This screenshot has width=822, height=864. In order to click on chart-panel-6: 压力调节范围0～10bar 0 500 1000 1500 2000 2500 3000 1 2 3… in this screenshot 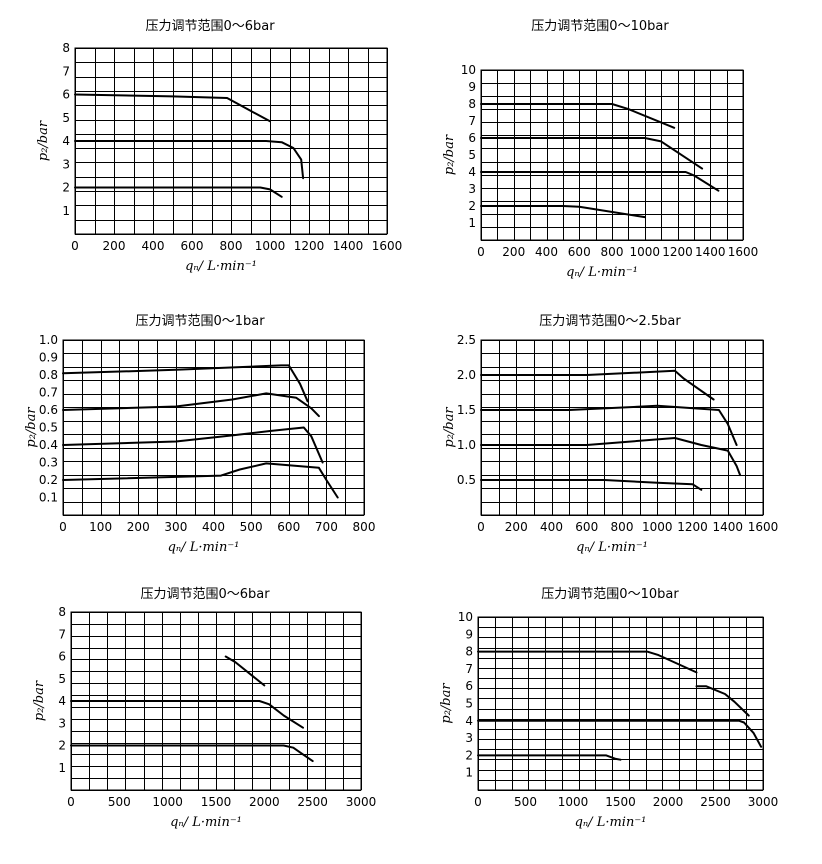, I will do `click(608, 708)`.